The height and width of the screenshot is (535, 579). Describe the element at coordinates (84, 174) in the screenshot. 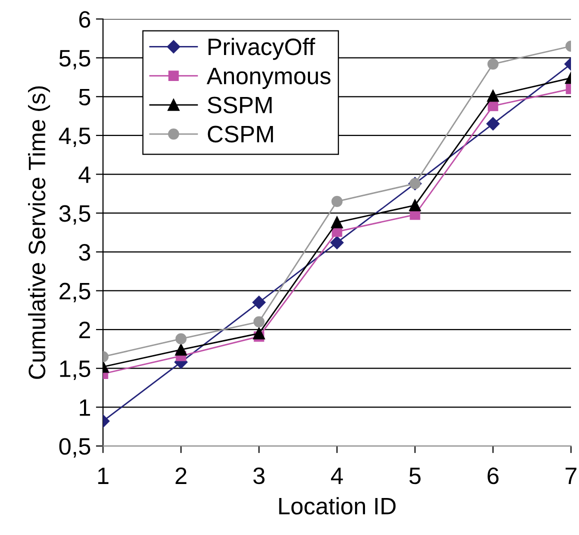

I see `y-tick-label: 4` at that location.